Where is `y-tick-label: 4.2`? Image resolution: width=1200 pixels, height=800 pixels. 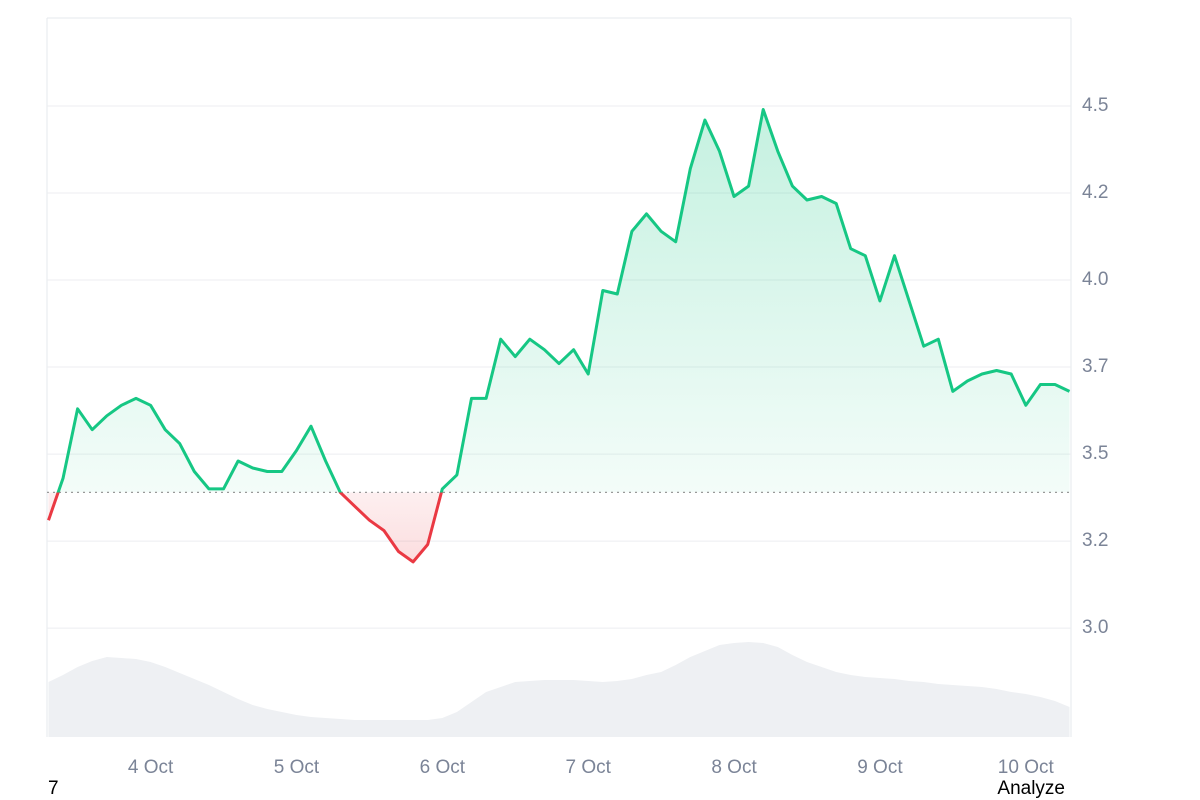 y-tick-label: 4.2 is located at coordinates (1095, 192).